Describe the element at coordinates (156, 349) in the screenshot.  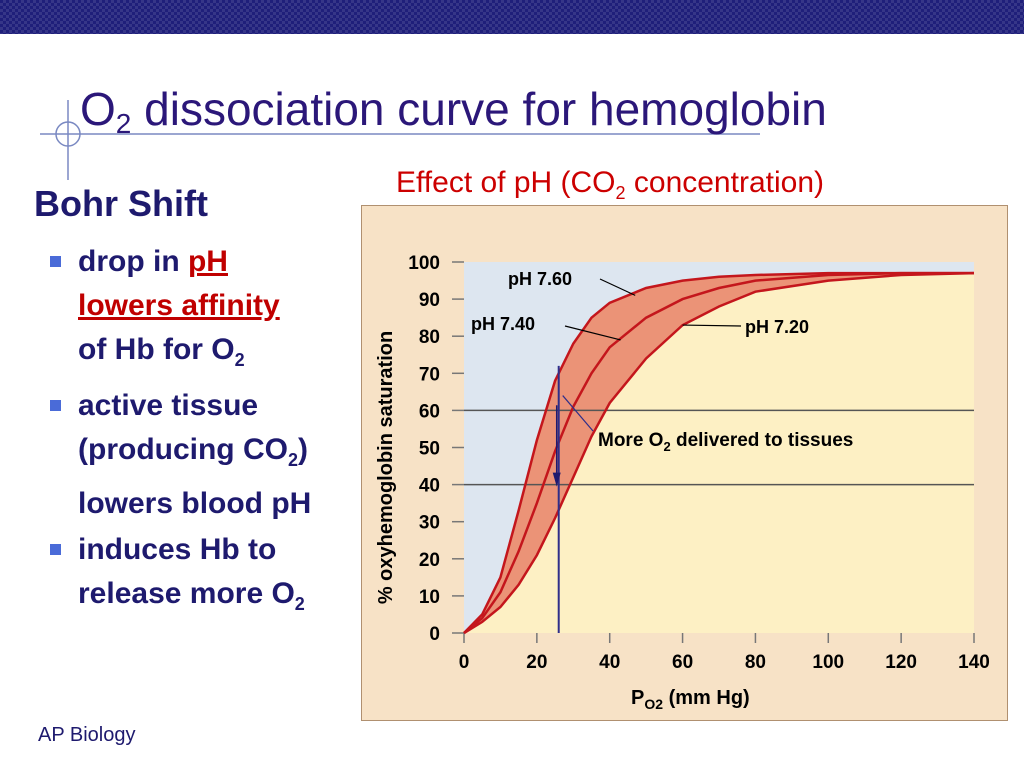
I see `bullet-text: of Hb for O` at that location.